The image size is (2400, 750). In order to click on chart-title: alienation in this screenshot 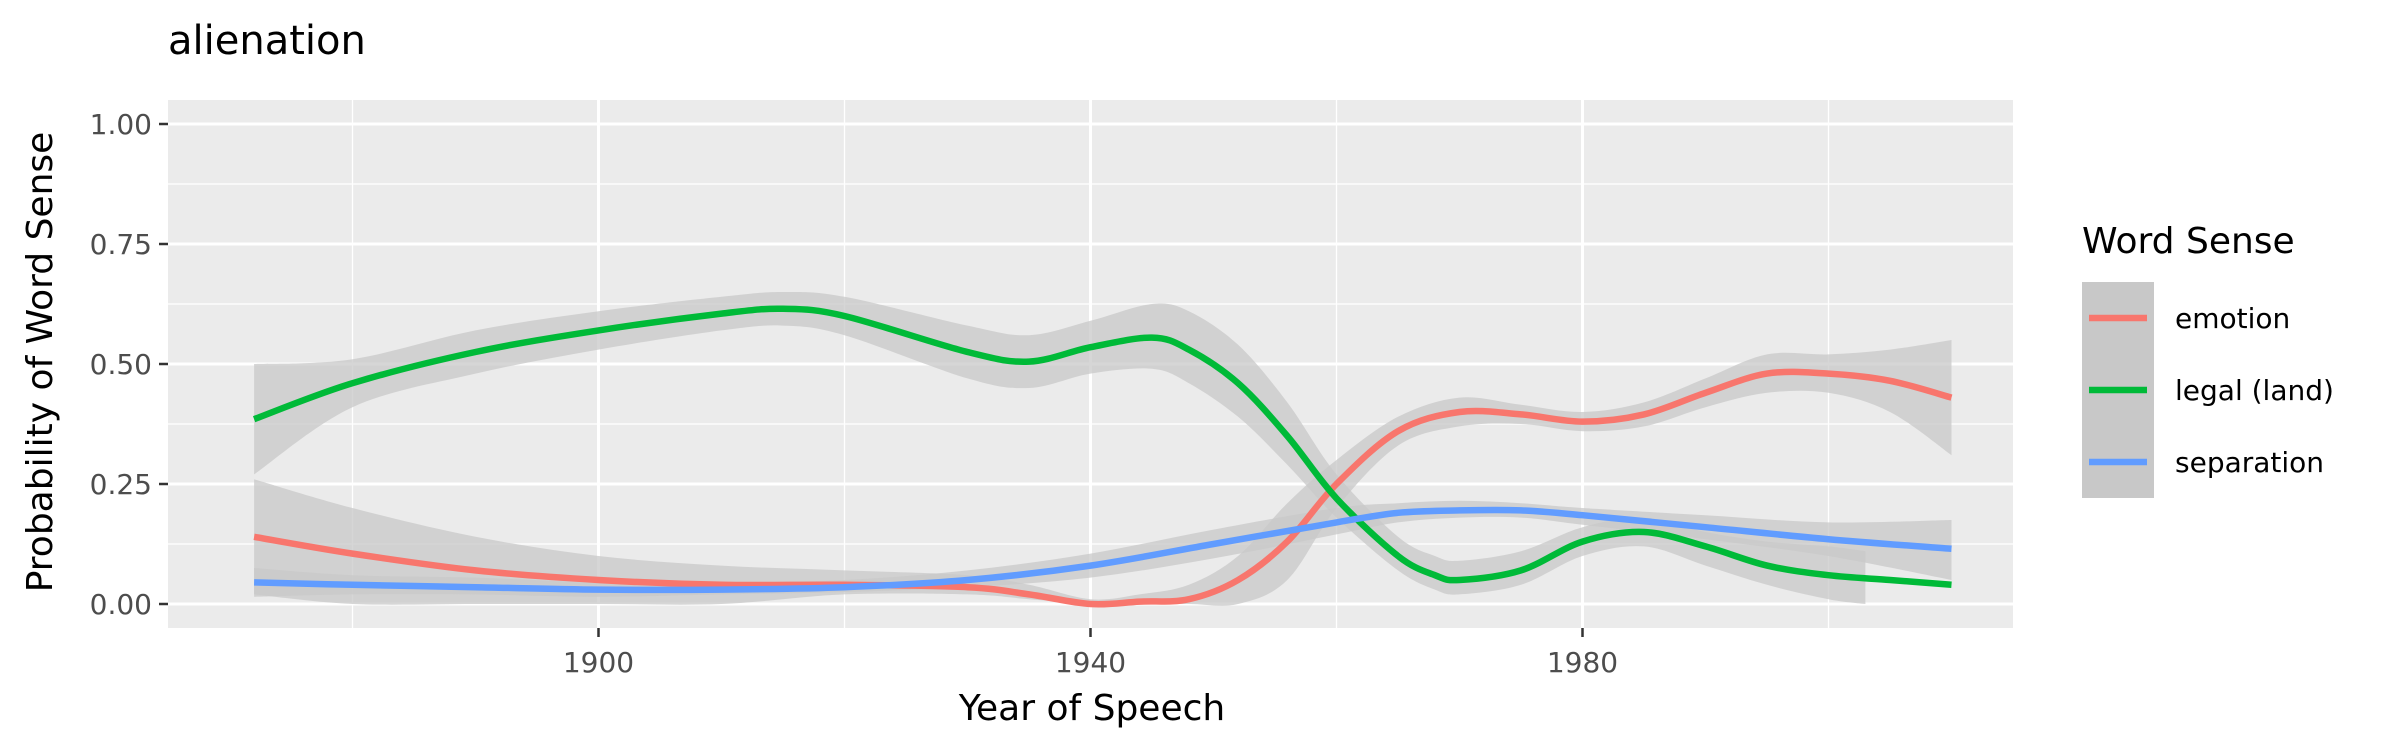, I will do `click(267, 41)`.